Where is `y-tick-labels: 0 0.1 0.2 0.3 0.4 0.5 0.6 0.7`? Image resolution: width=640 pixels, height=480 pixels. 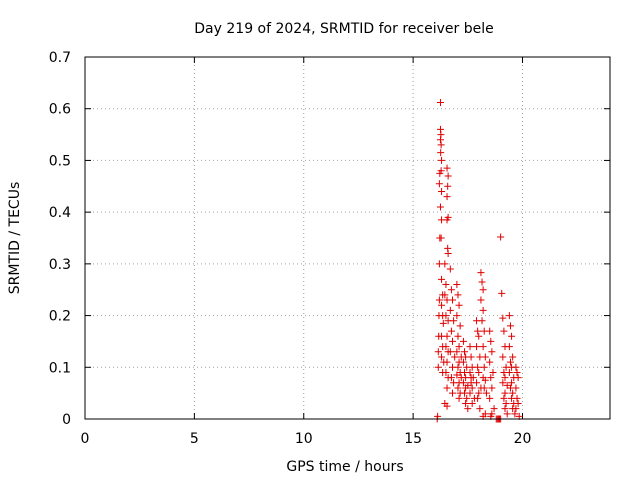
y-tick-labels: 0 0.1 0.2 0.3 0.4 0.5 0.6 0.7 is located at coordinates (60, 239).